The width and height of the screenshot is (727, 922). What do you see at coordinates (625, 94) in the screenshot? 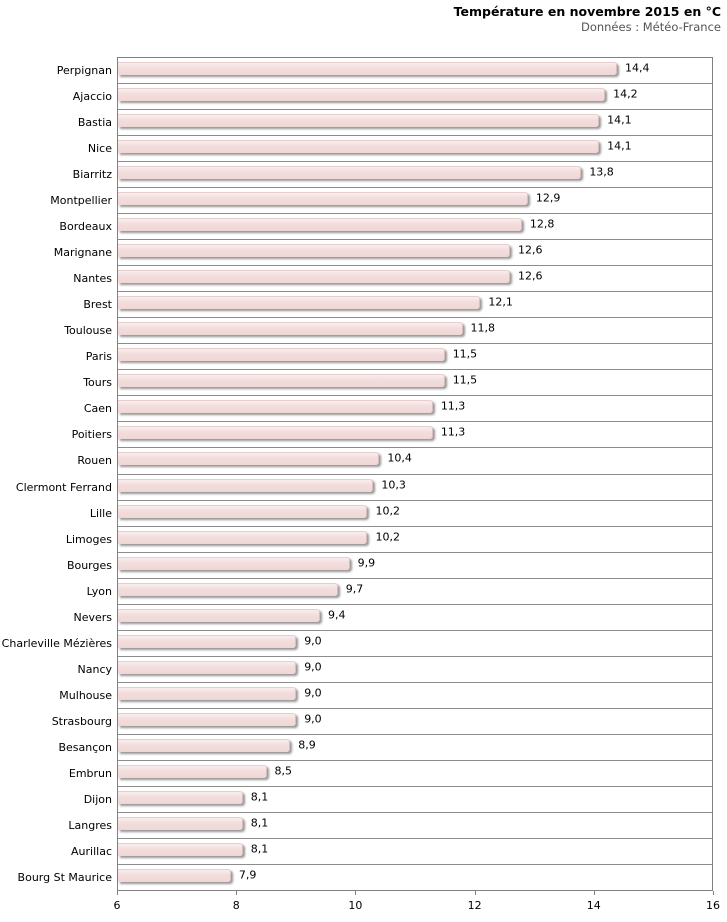
I see `bar-value-label: 14,2` at bounding box center [625, 94].